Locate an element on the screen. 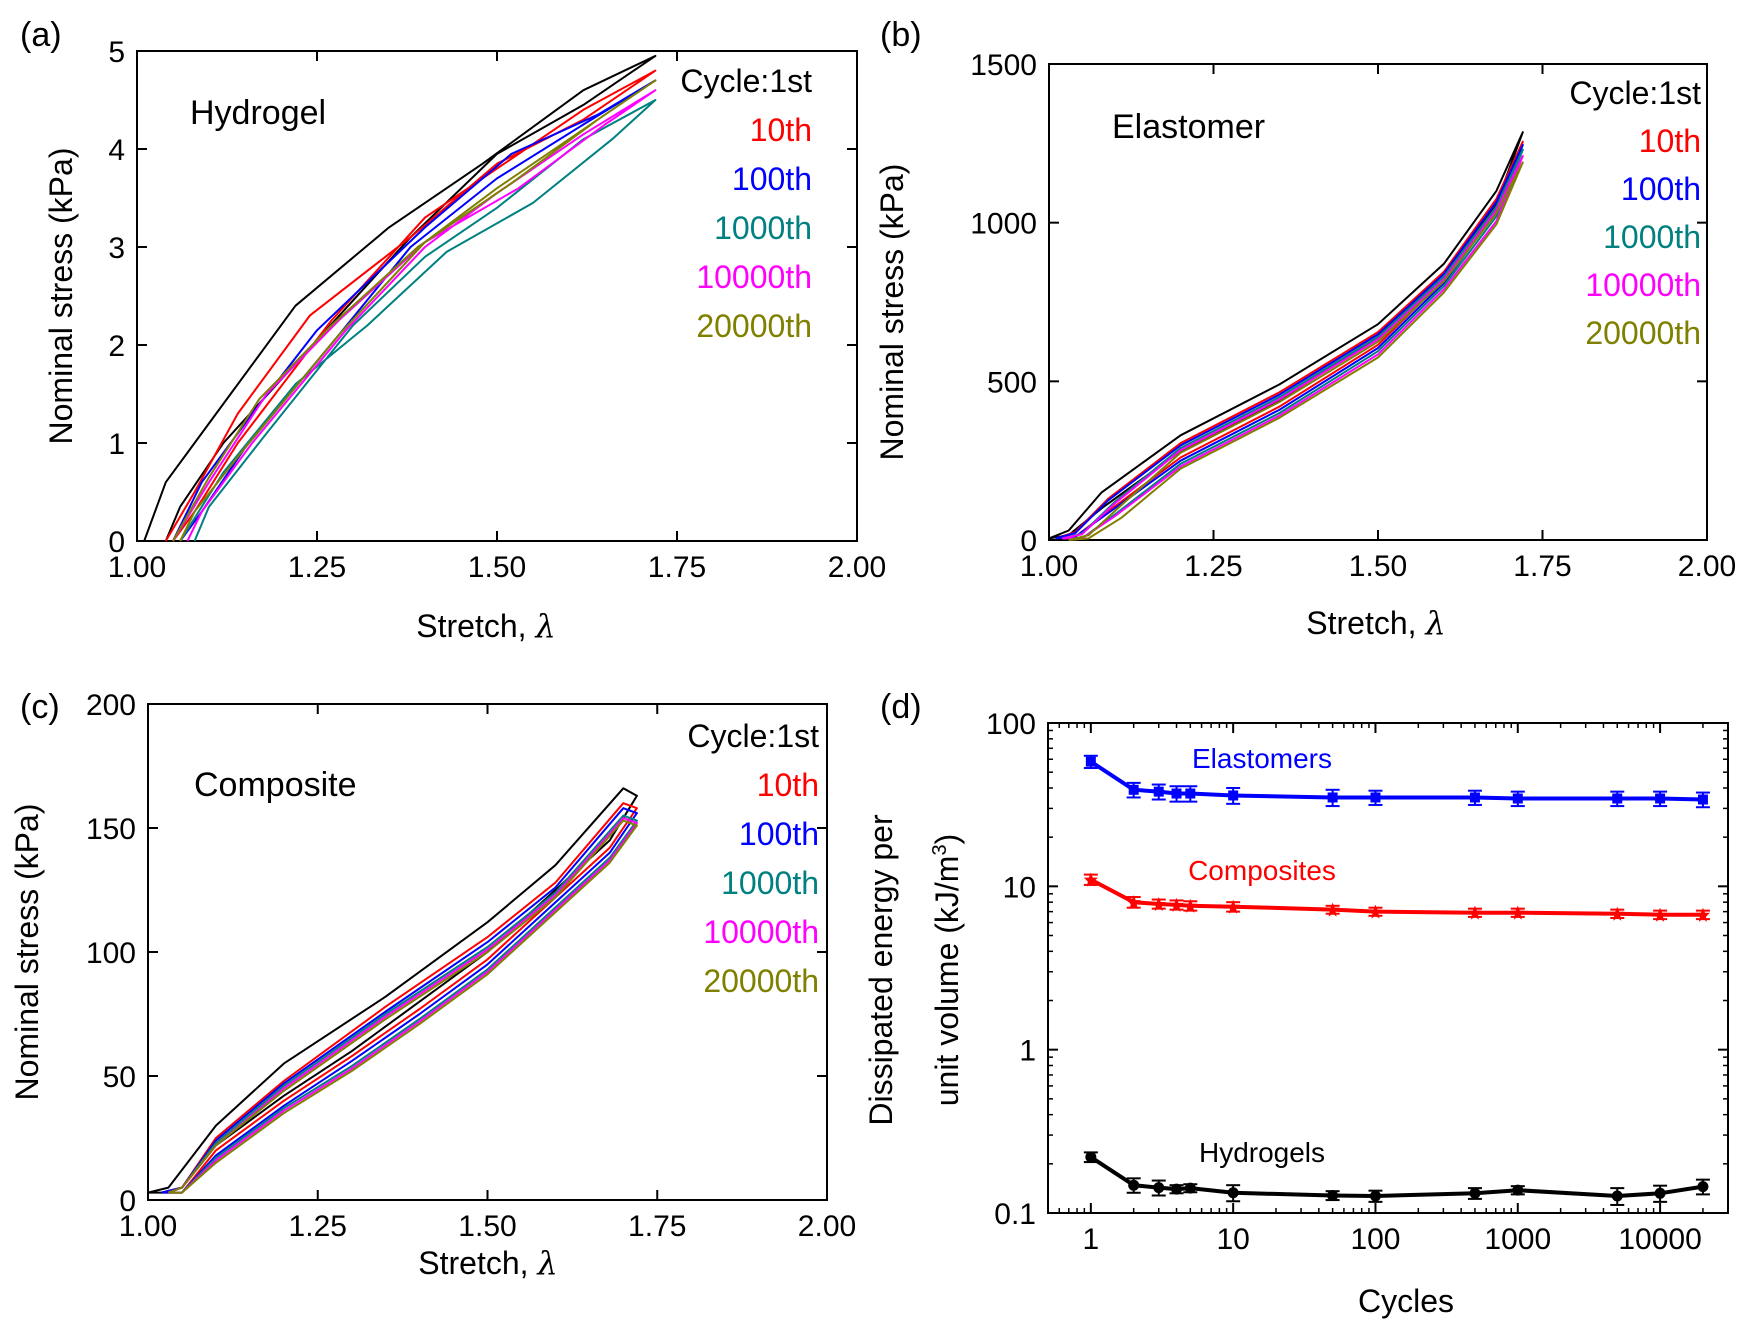 The image size is (1747, 1328). y-tick-label: 4 is located at coordinates (116, 150).